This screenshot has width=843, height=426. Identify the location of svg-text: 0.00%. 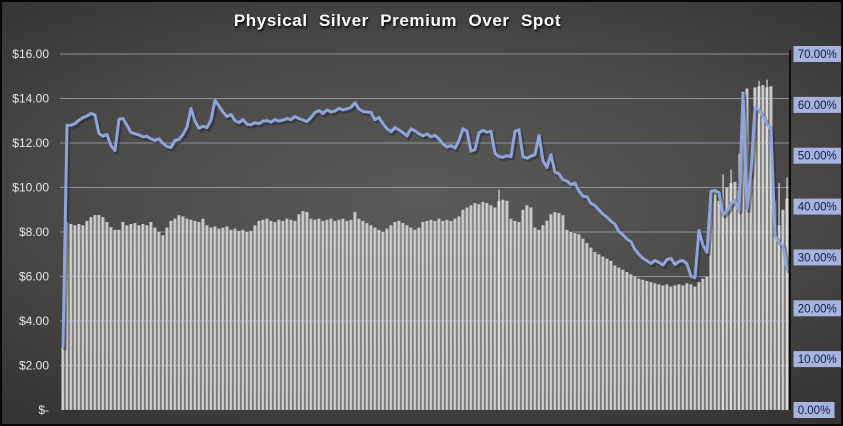
(814, 411).